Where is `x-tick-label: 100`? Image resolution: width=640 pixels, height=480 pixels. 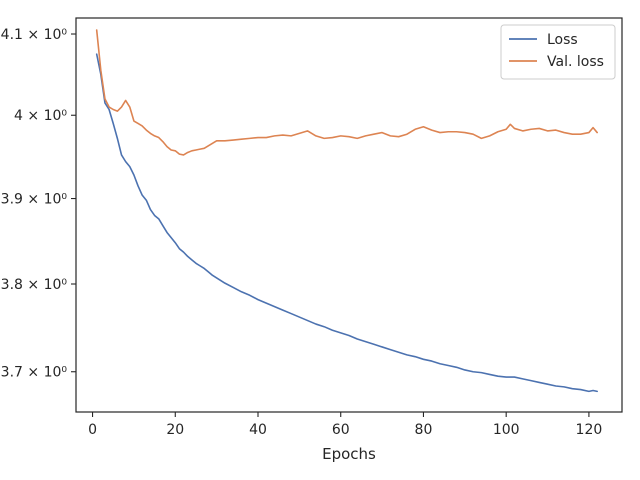
x-tick-label: 100 is located at coordinates (506, 430).